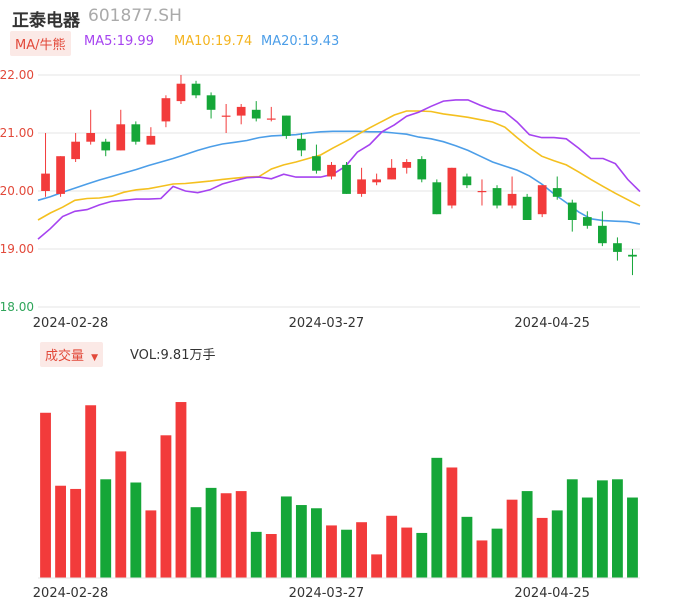 The width and height of the screenshot is (686, 606). Describe the element at coordinates (17, 249) in the screenshot. I see `y-tick-label: 19.00` at that location.